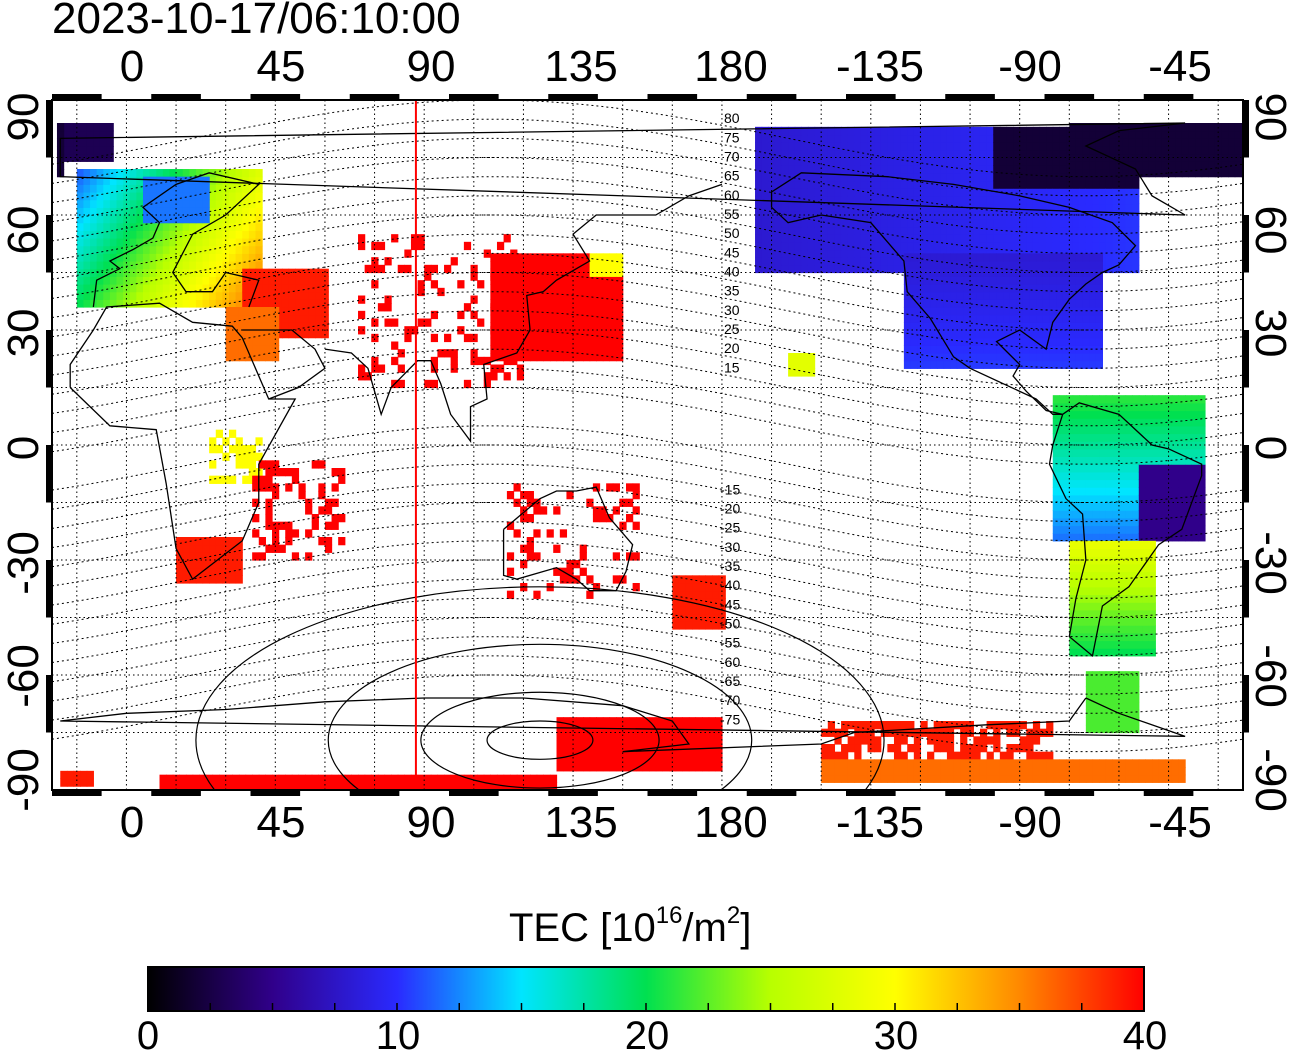 Image resolution: width=1294 pixels, height=1059 pixels. Describe the element at coordinates (732, 233) in the screenshot. I see `magnetic-latitude-label: 50` at that location.